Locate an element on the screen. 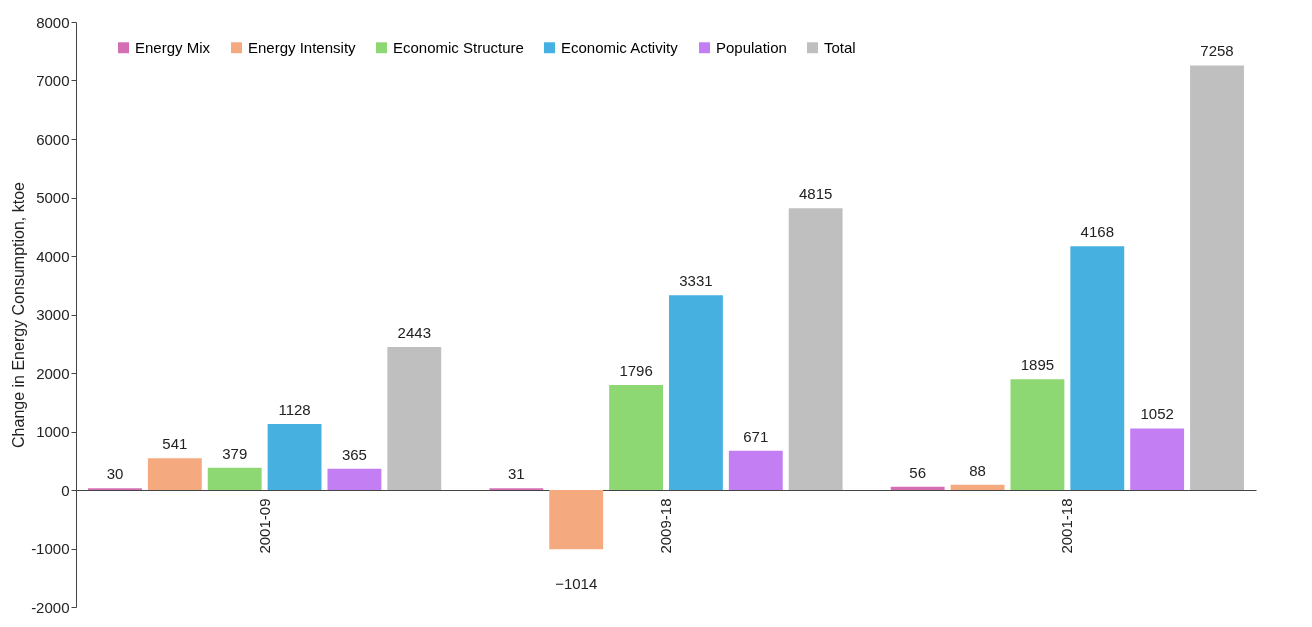 Image resolution: width=1312 pixels, height=627 pixels. data-label: 56 is located at coordinates (918, 472).